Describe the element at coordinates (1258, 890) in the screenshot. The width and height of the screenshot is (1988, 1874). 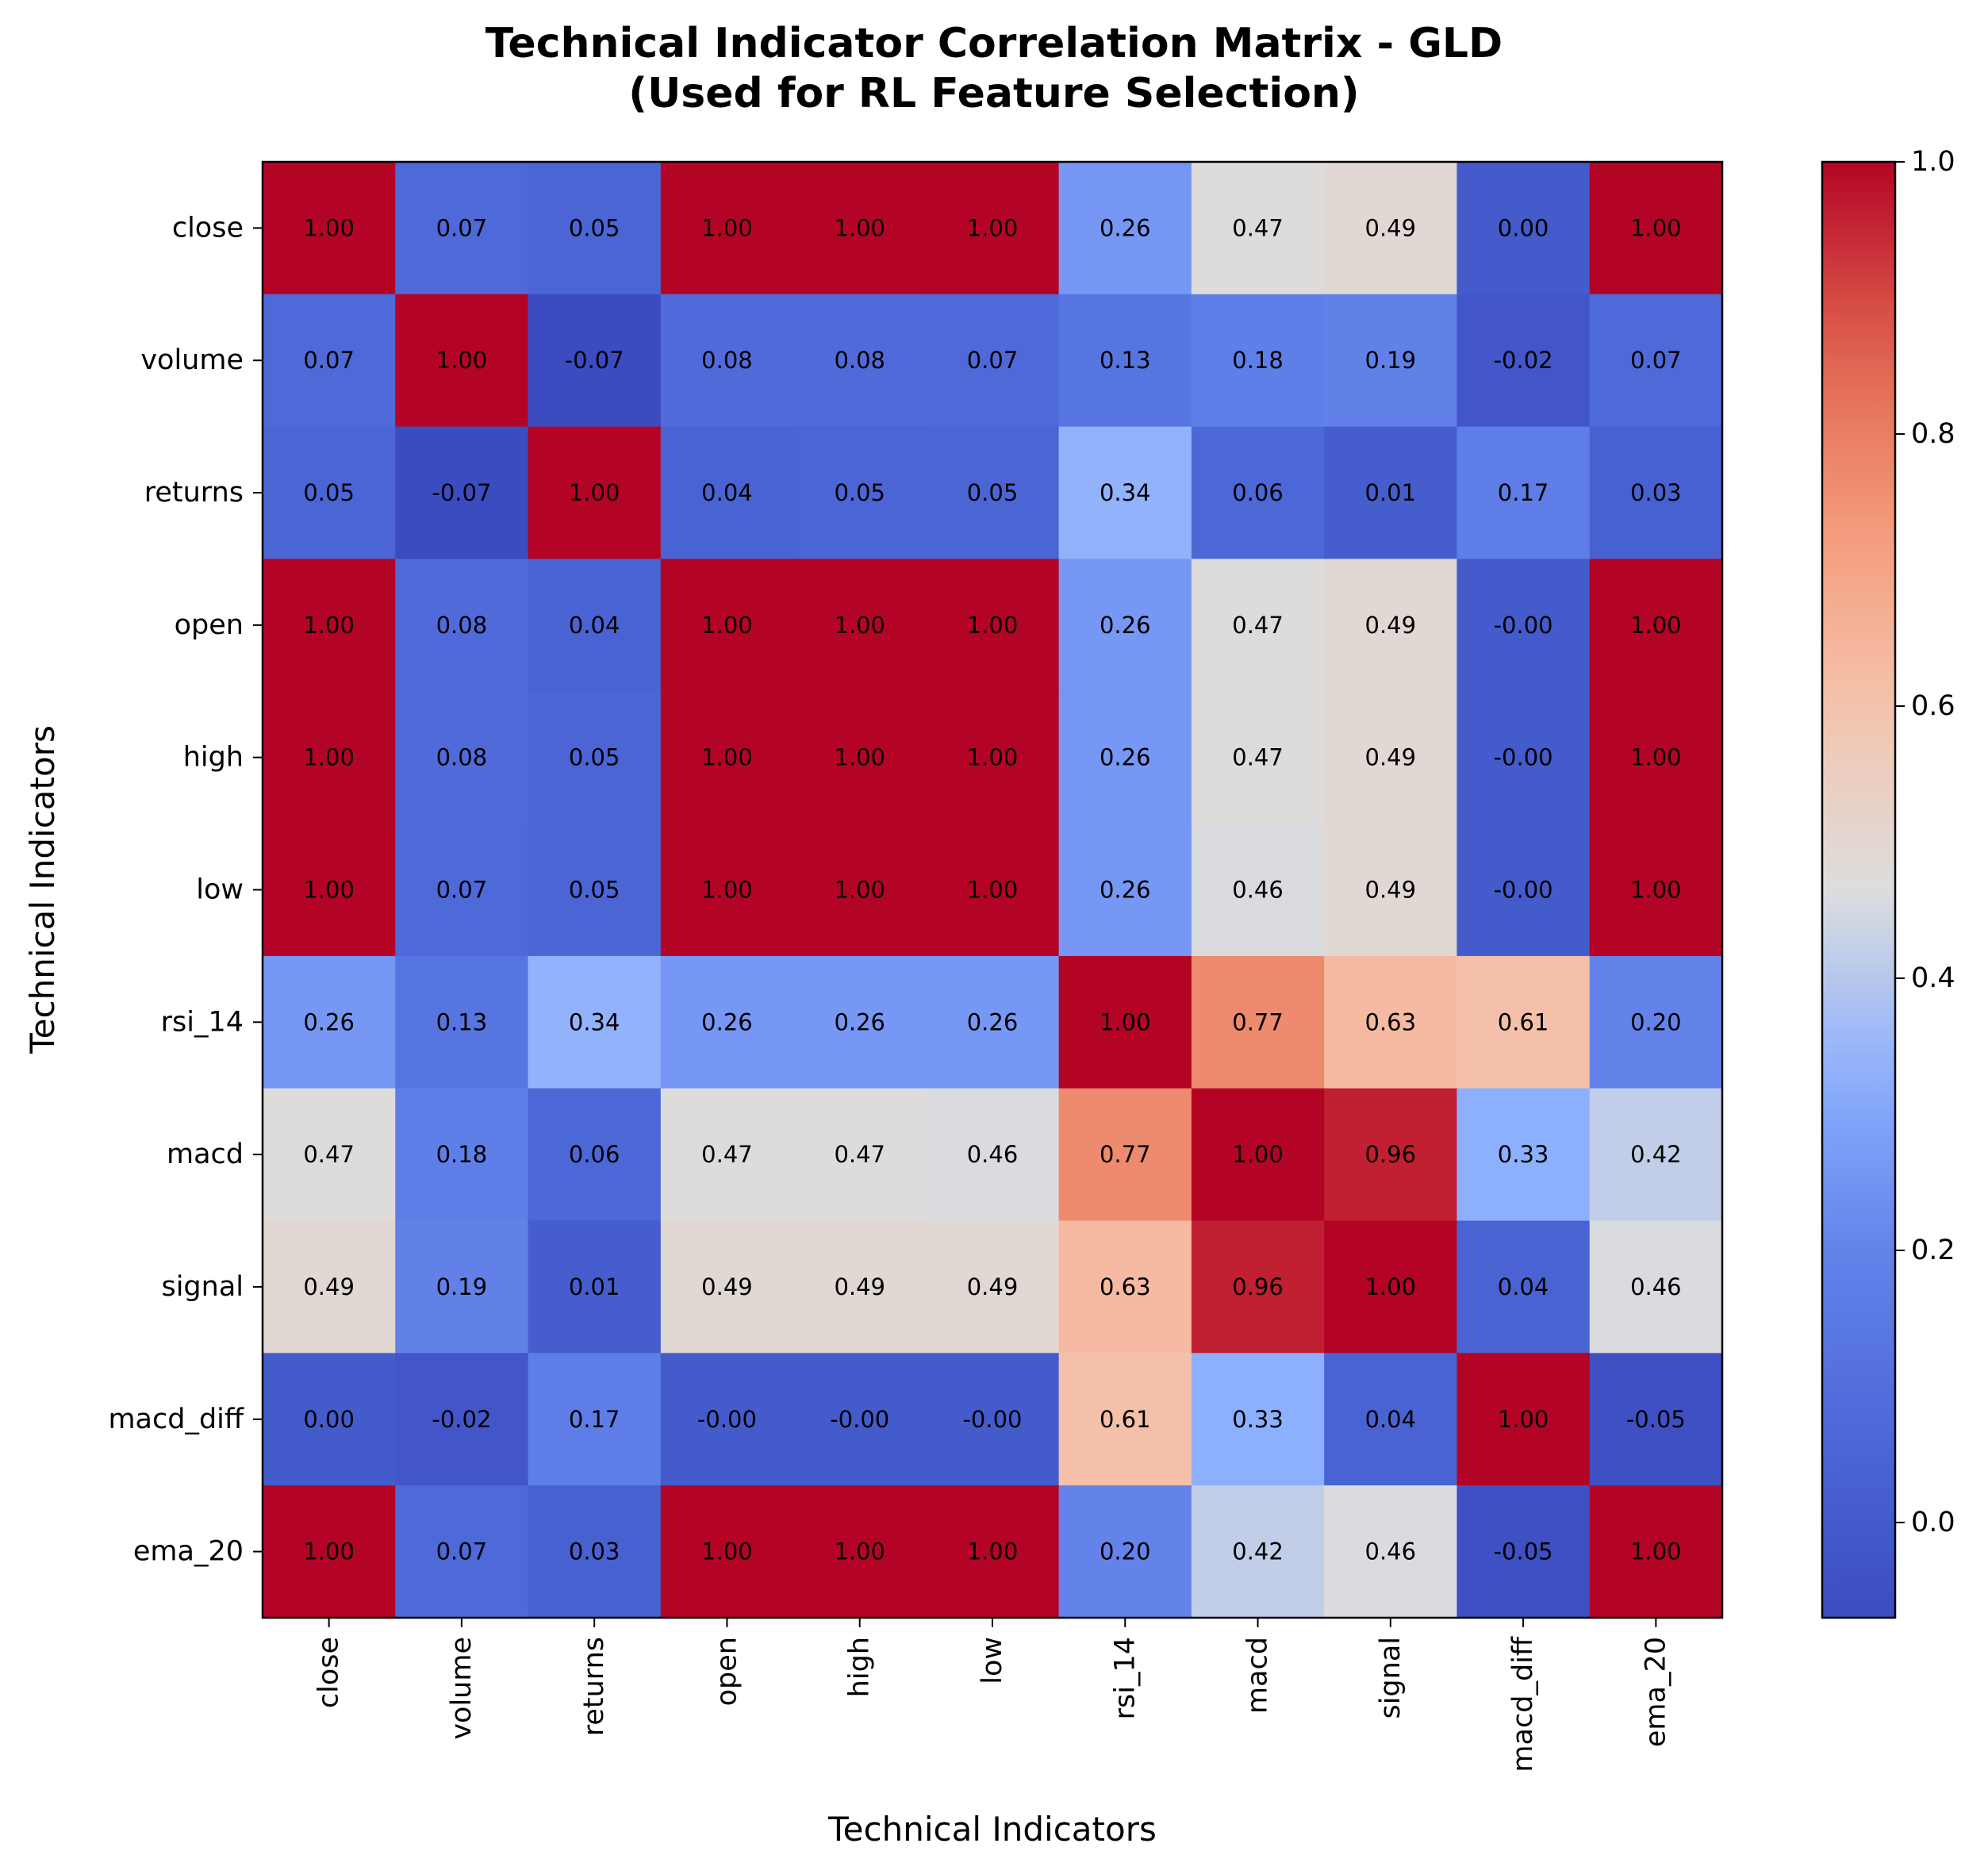
I see `cell-value-label: 0.46` at that location.